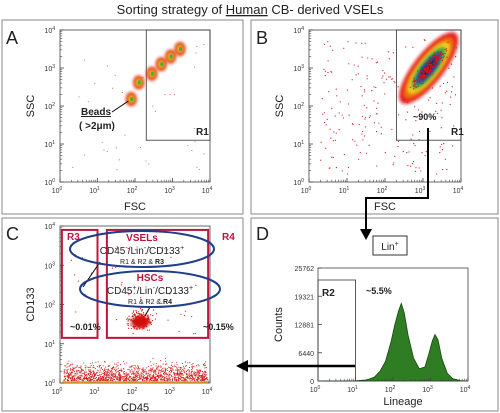 The width and height of the screenshot is (500, 413). I want to click on x-tick-label: 10², so click(132, 391).